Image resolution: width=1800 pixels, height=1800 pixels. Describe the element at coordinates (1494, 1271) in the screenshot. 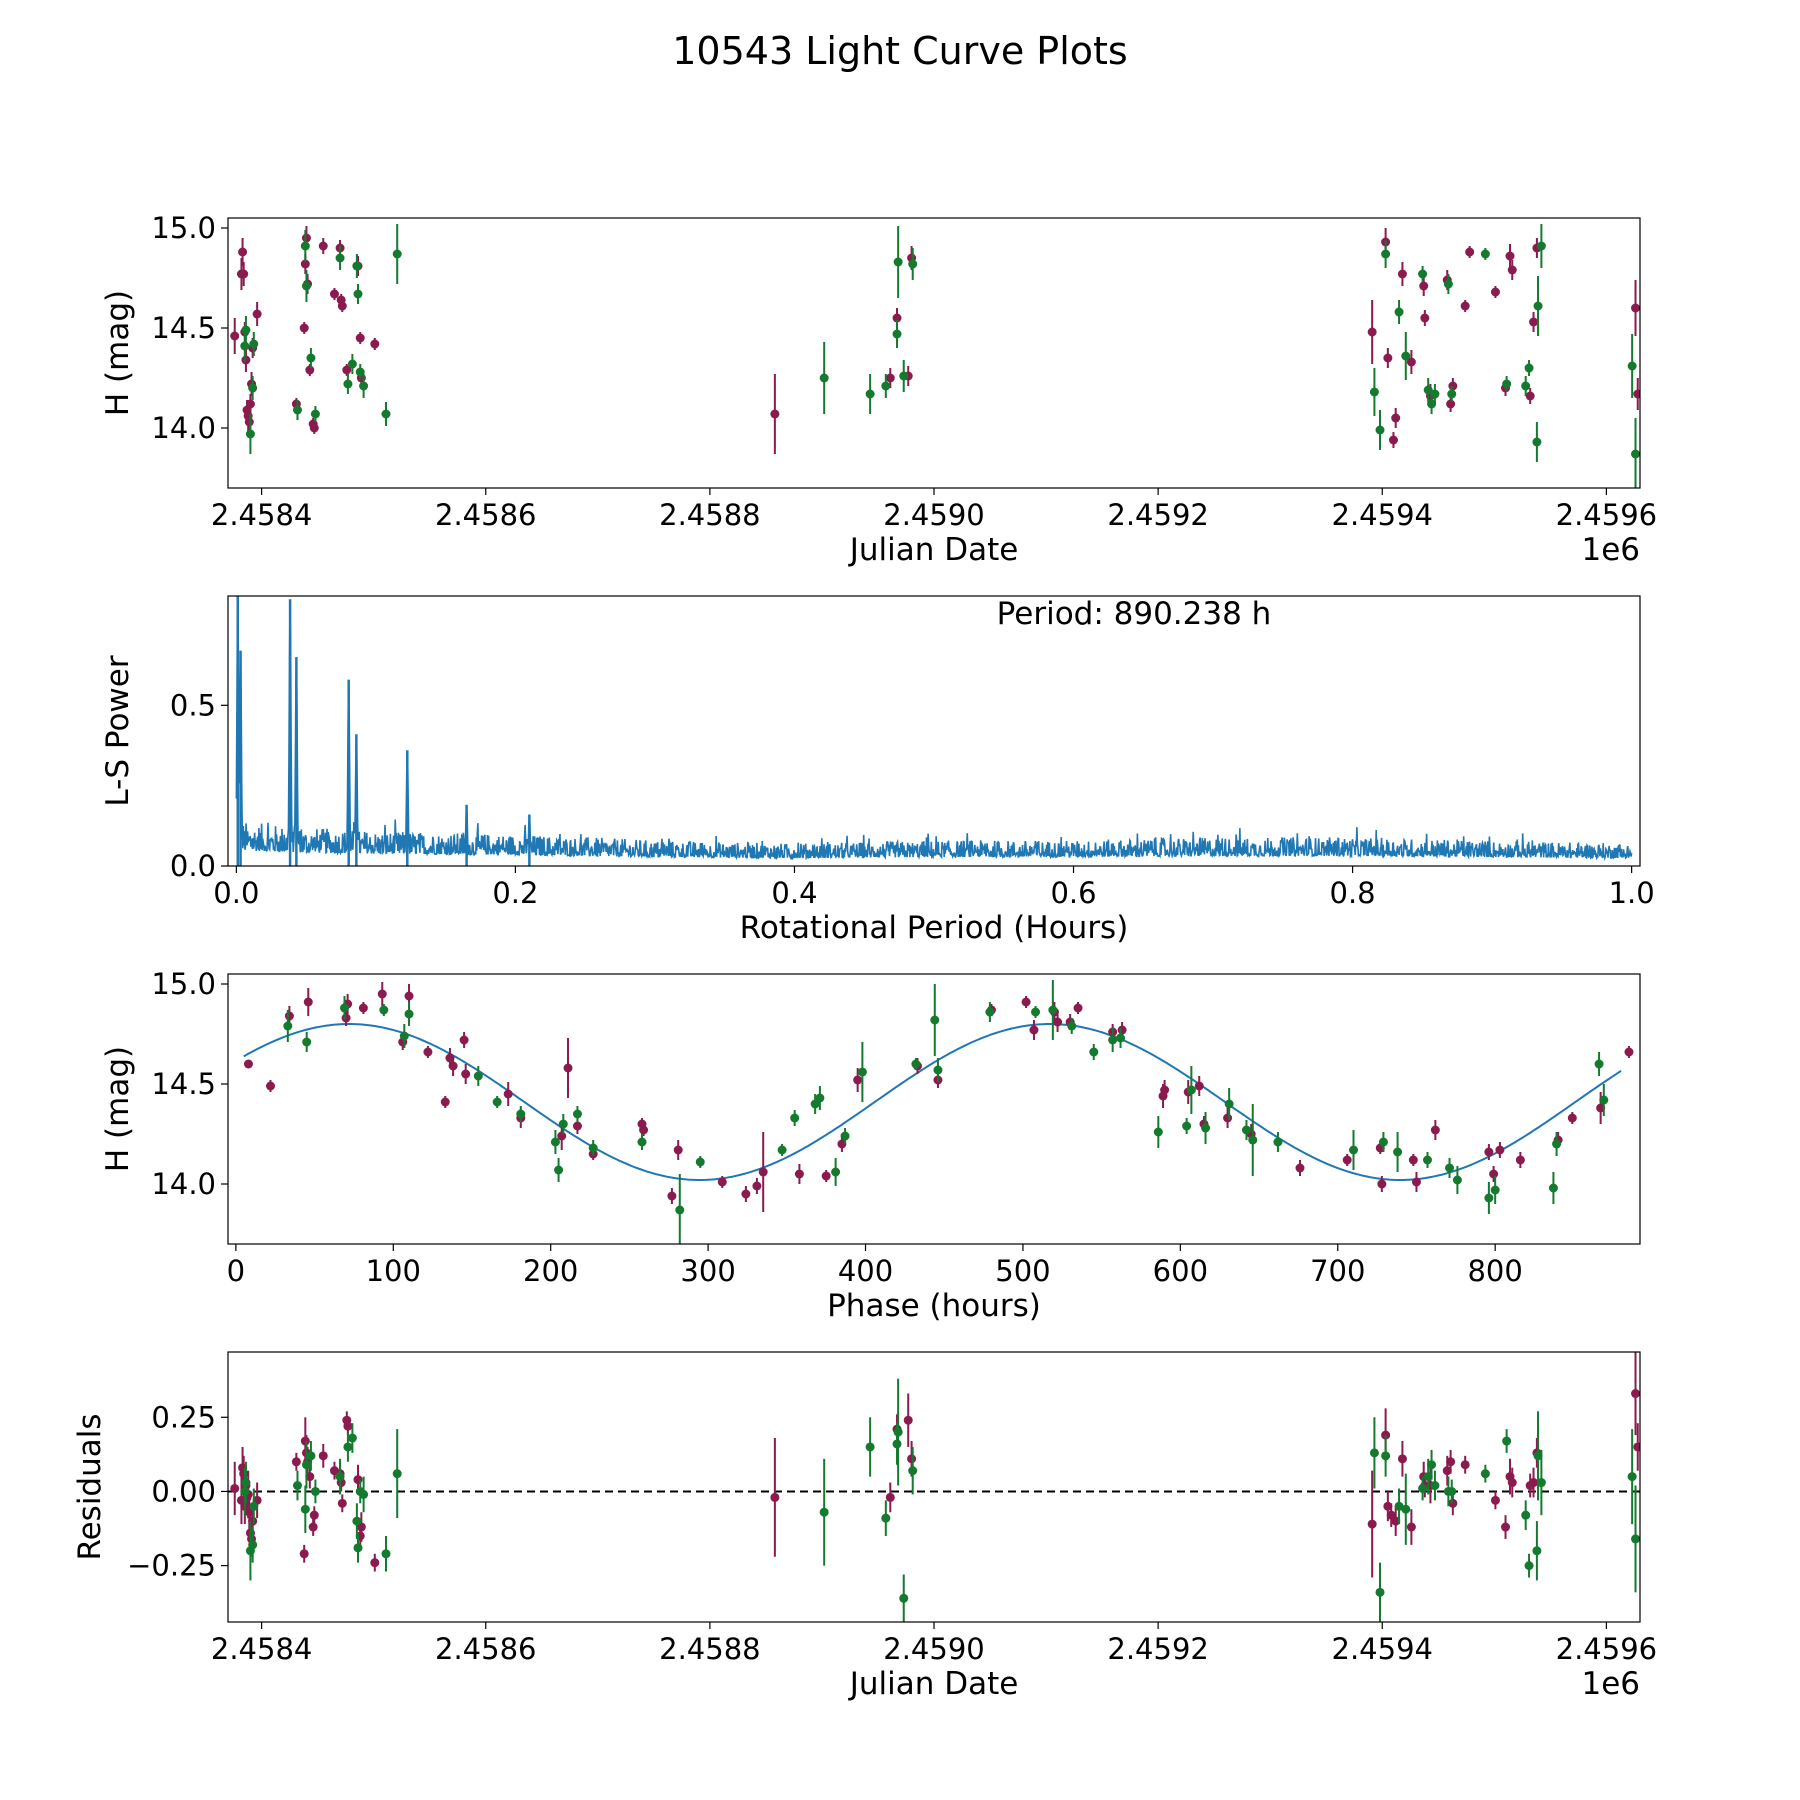

I see `x-tick-label: 800` at that location.